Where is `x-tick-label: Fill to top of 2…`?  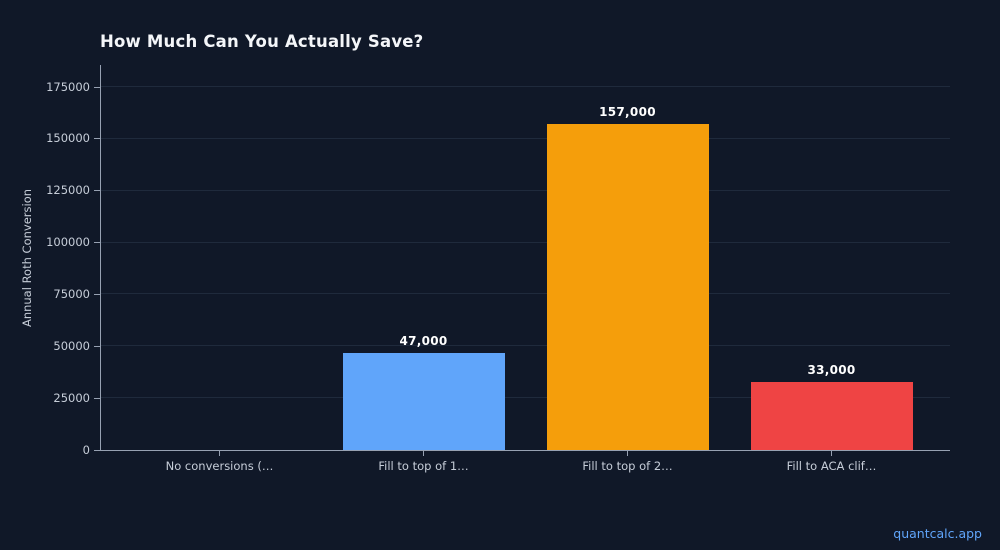 x-tick-label: Fill to top of 2… is located at coordinates (627, 466).